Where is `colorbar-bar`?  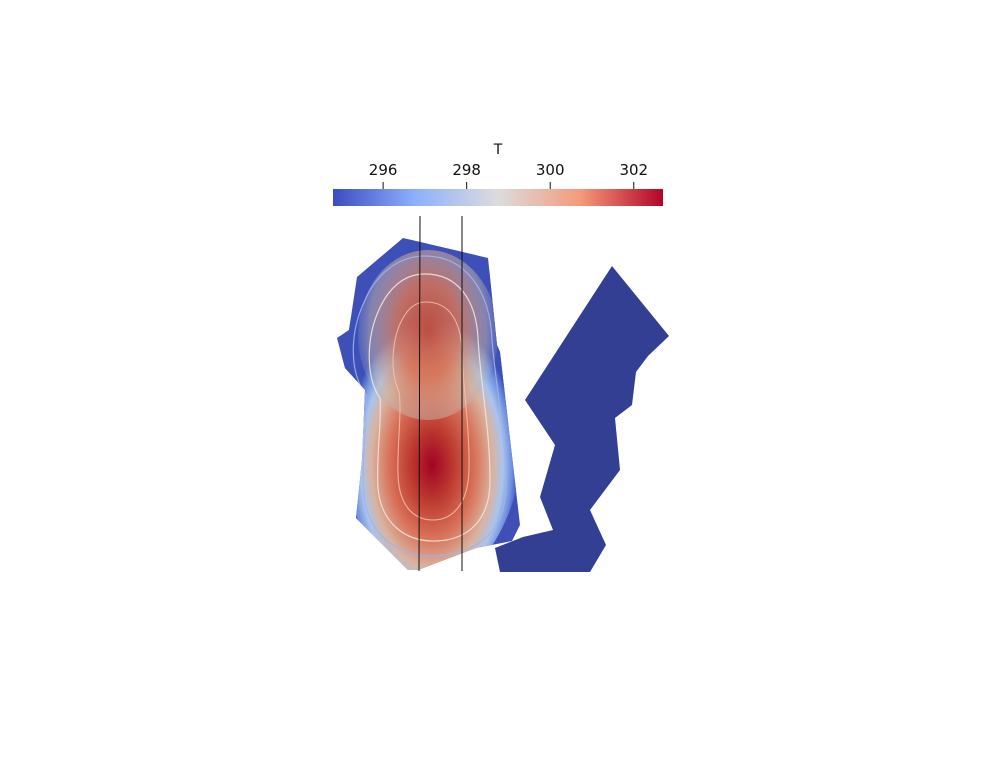 colorbar-bar is located at coordinates (498, 197).